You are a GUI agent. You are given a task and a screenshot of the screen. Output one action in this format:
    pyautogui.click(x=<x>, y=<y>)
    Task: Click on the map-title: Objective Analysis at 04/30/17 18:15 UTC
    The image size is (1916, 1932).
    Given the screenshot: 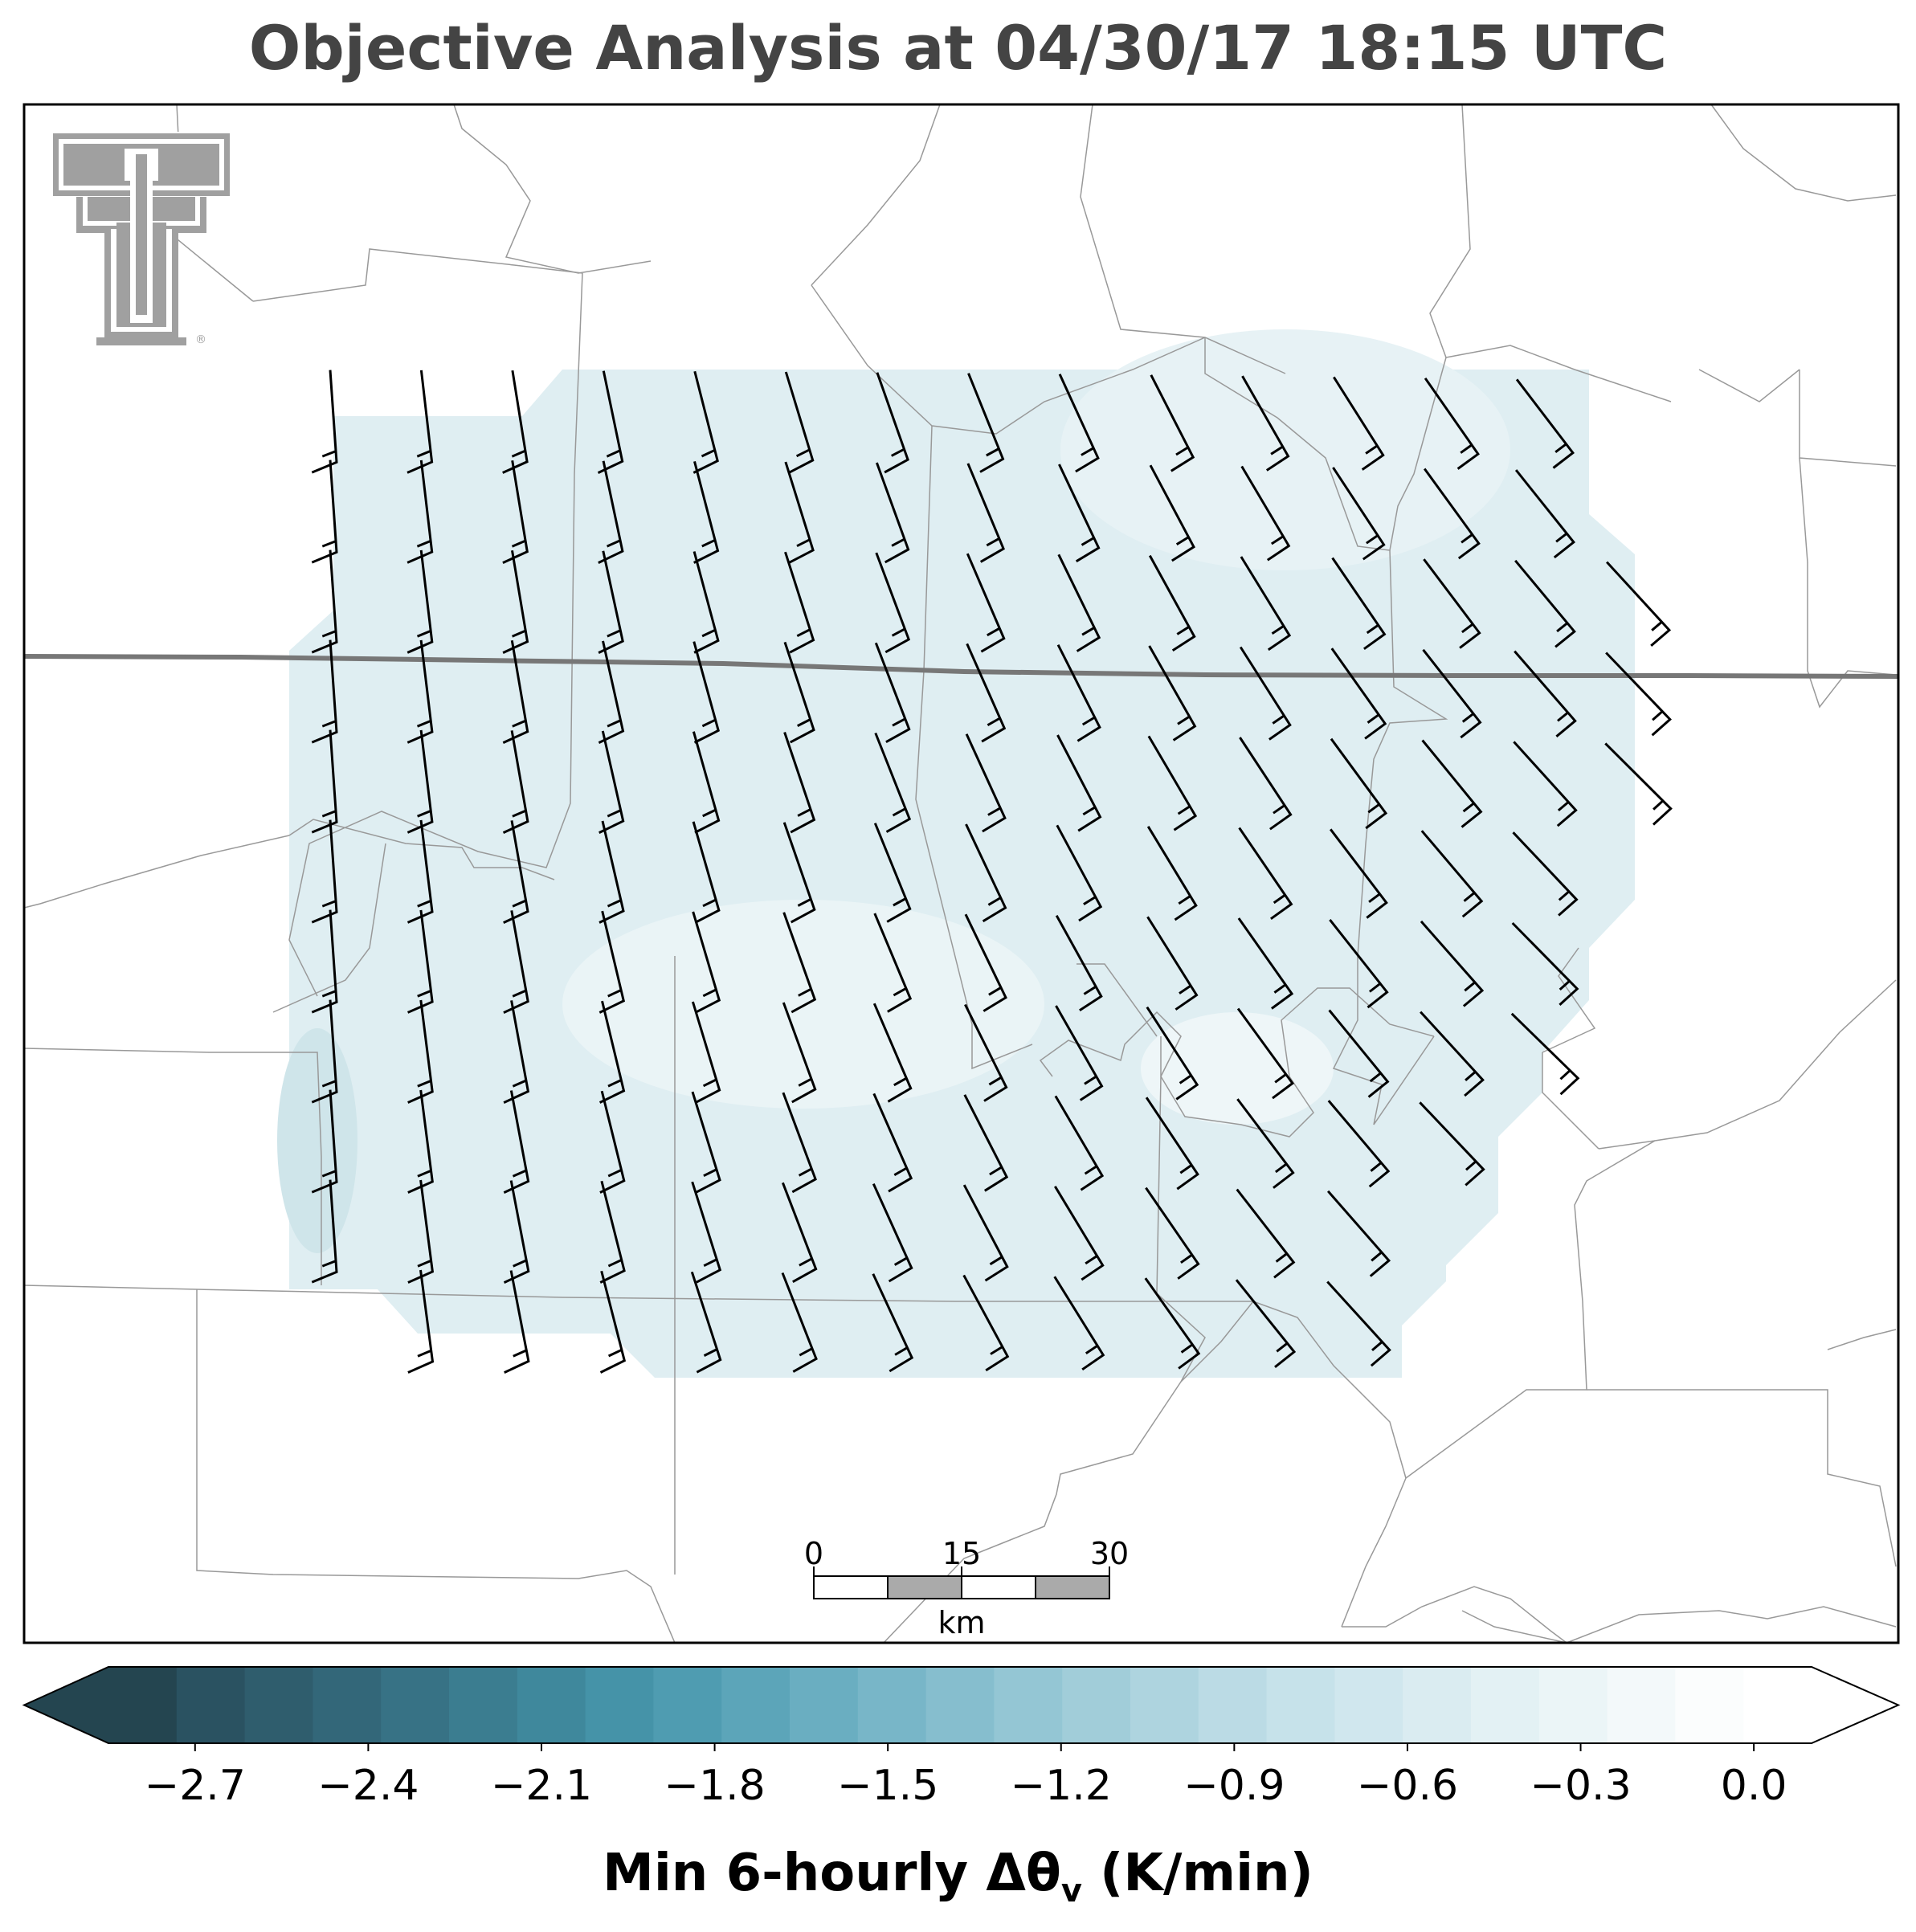 What is the action you would take?
    pyautogui.click(x=958, y=48)
    